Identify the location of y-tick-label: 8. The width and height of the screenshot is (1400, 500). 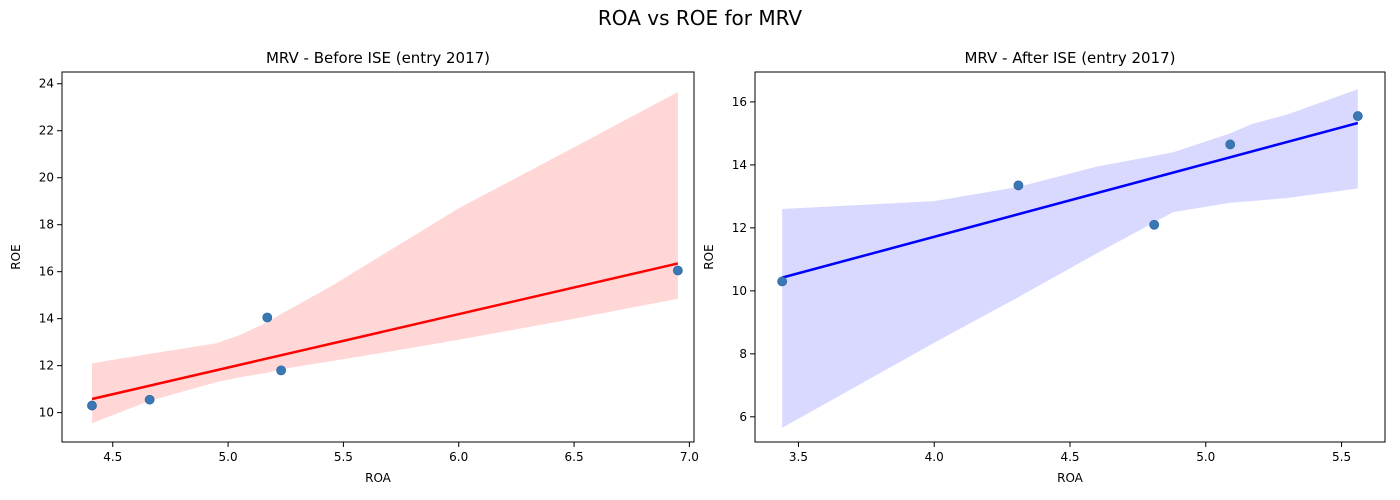
(743, 354).